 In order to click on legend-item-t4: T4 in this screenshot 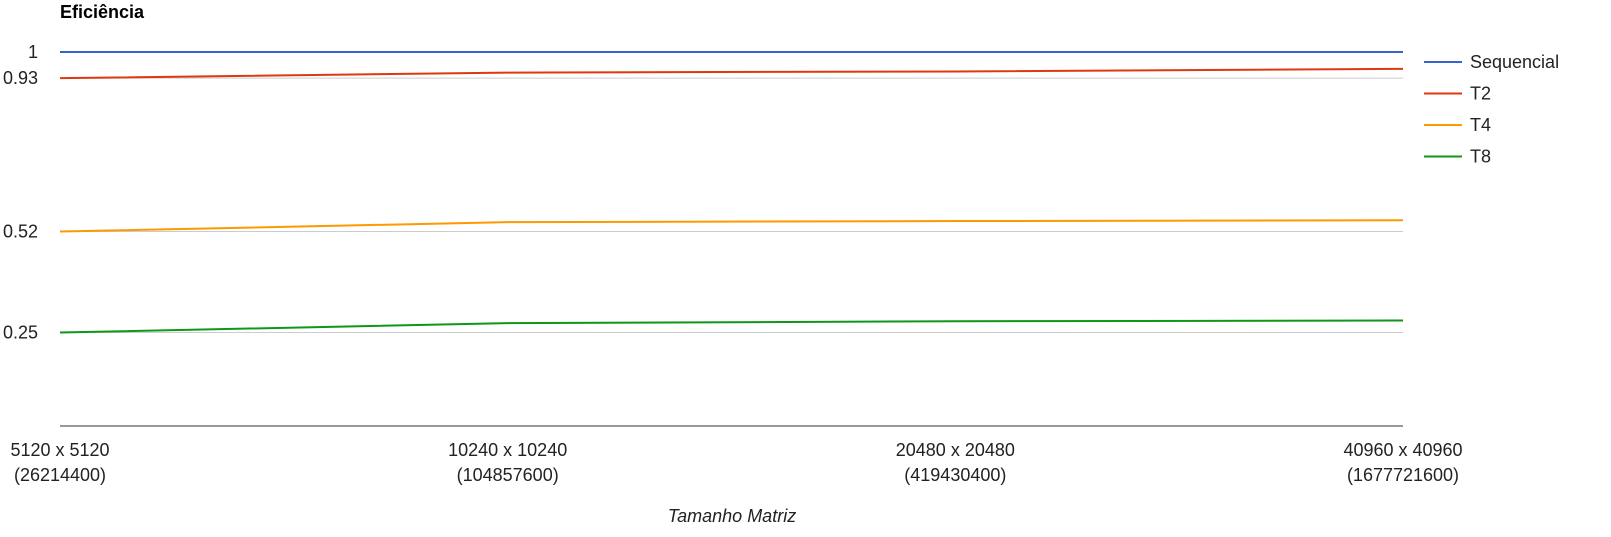, I will do `click(1457, 125)`.